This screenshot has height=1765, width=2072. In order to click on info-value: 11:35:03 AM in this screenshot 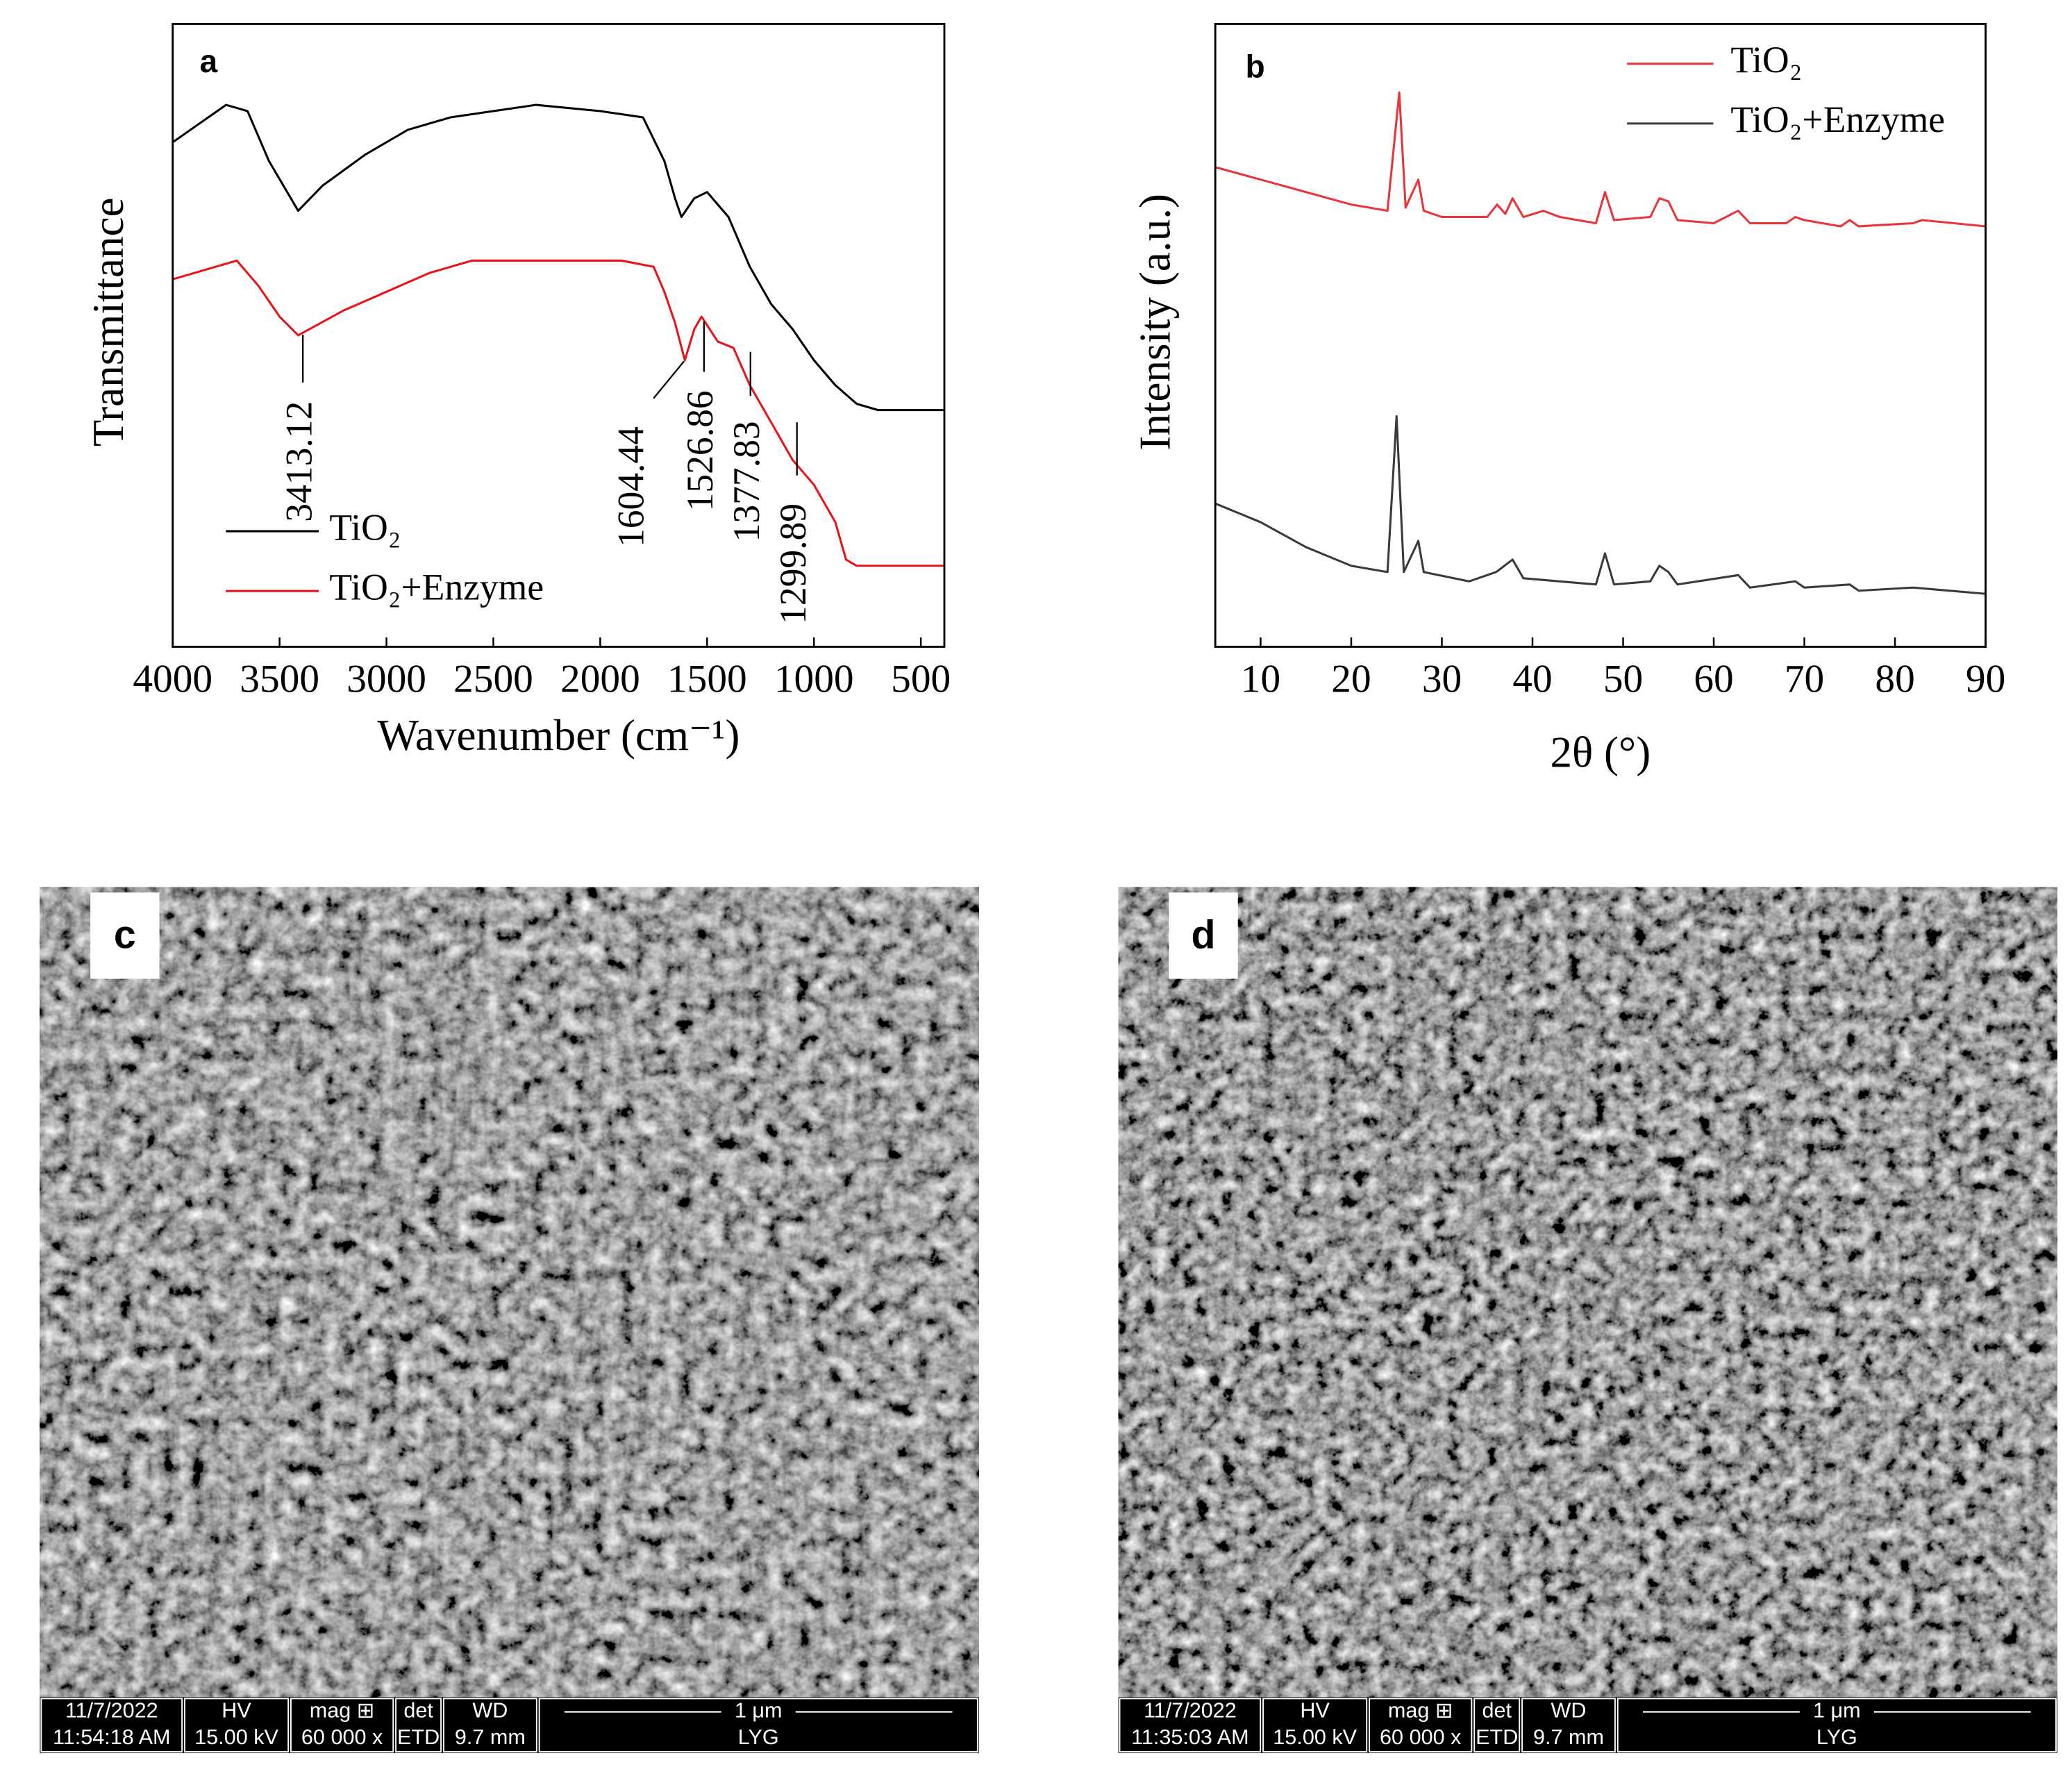, I will do `click(1190, 1737)`.